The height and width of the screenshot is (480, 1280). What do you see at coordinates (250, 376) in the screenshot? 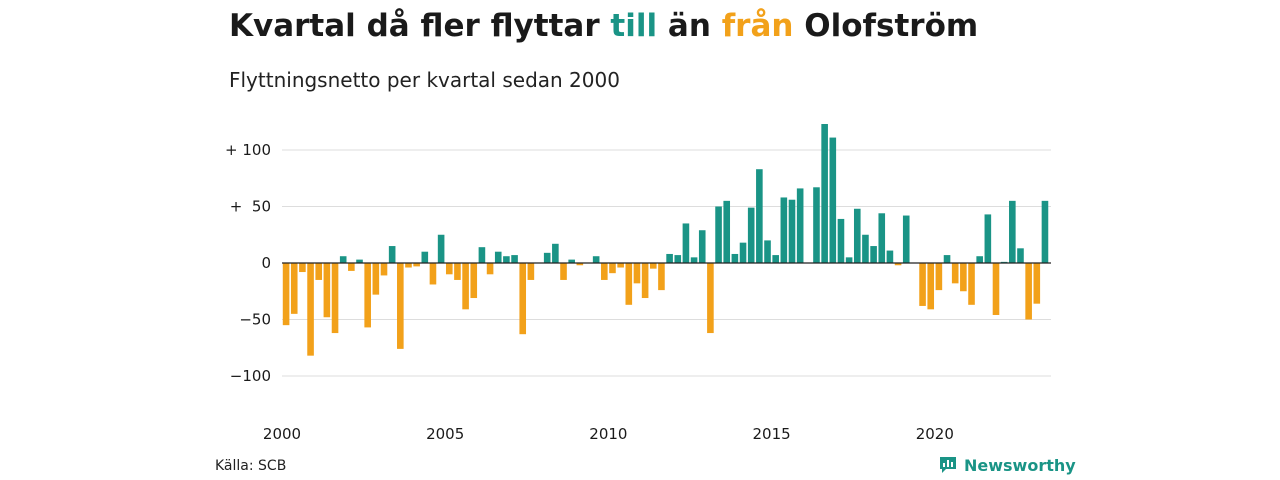
I see `y-tick-label: −100` at bounding box center [250, 376].